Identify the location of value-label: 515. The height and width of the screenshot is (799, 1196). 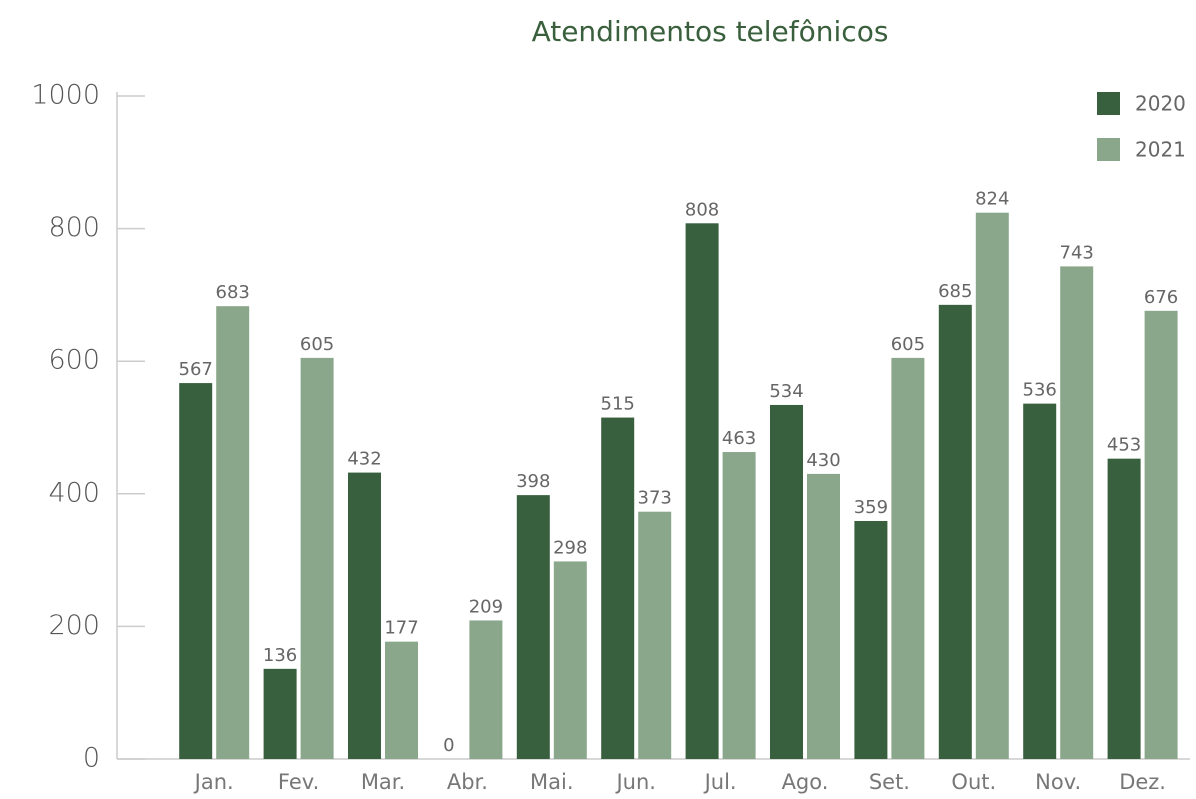
(618, 404).